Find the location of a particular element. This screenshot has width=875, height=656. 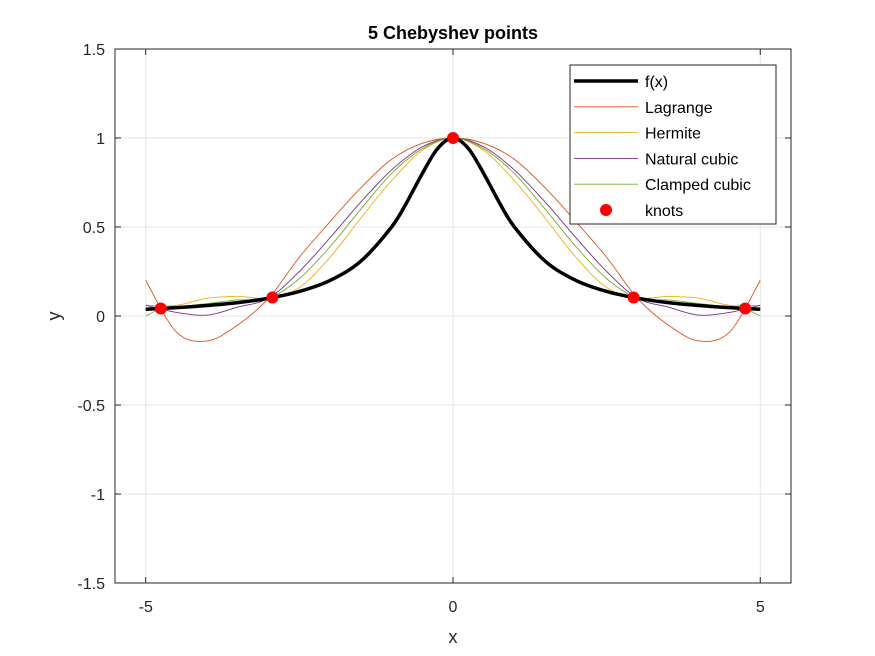

legend-box is located at coordinates (673, 144).